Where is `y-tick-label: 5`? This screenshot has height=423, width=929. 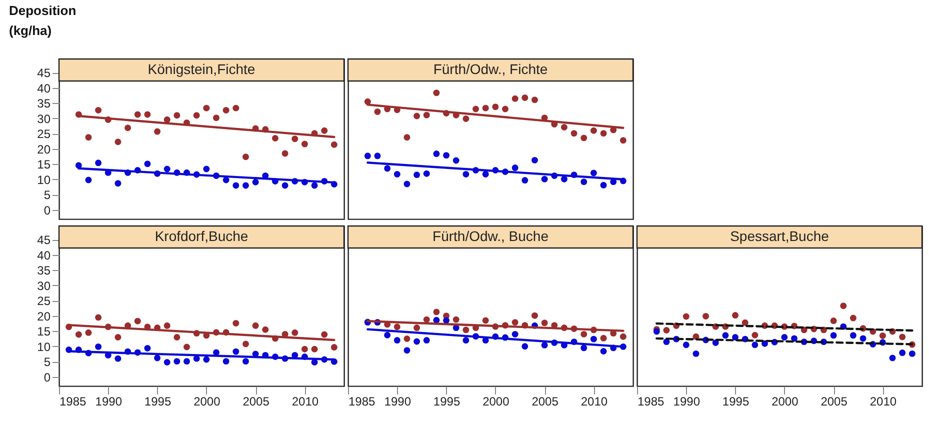
y-tick-label: 5 is located at coordinates (47, 362).